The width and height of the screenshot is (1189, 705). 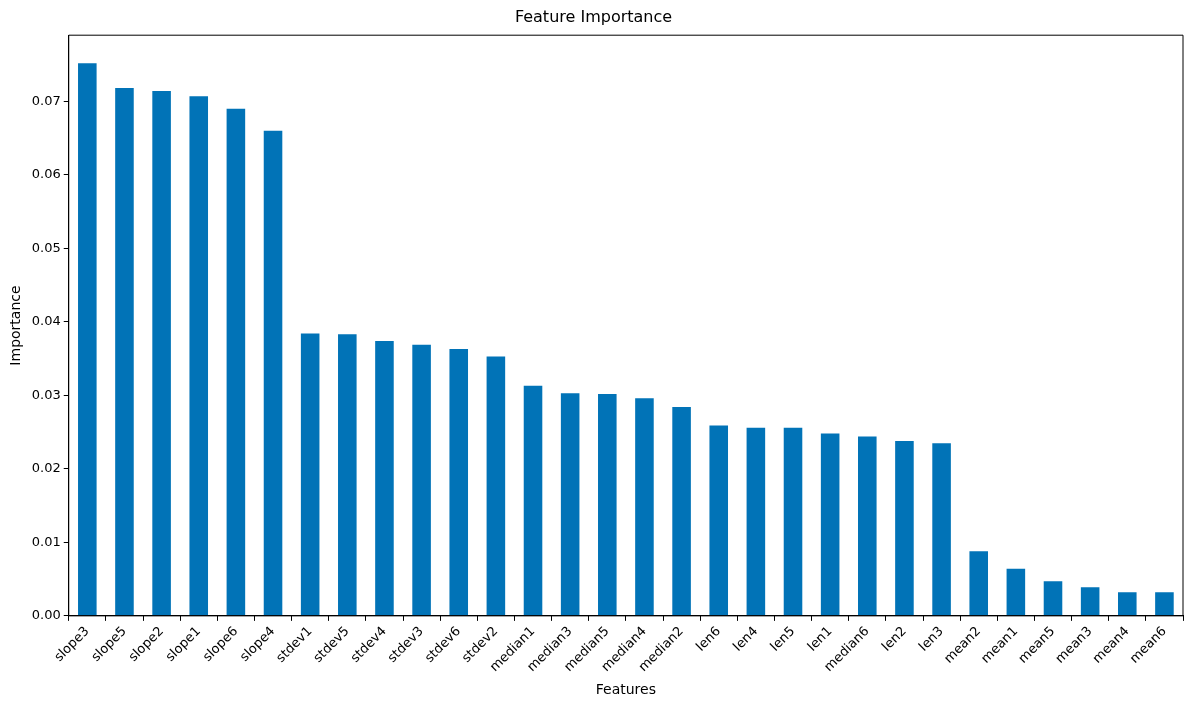 What do you see at coordinates (46, 247) in the screenshot?
I see `y-tick-label: 0.05` at bounding box center [46, 247].